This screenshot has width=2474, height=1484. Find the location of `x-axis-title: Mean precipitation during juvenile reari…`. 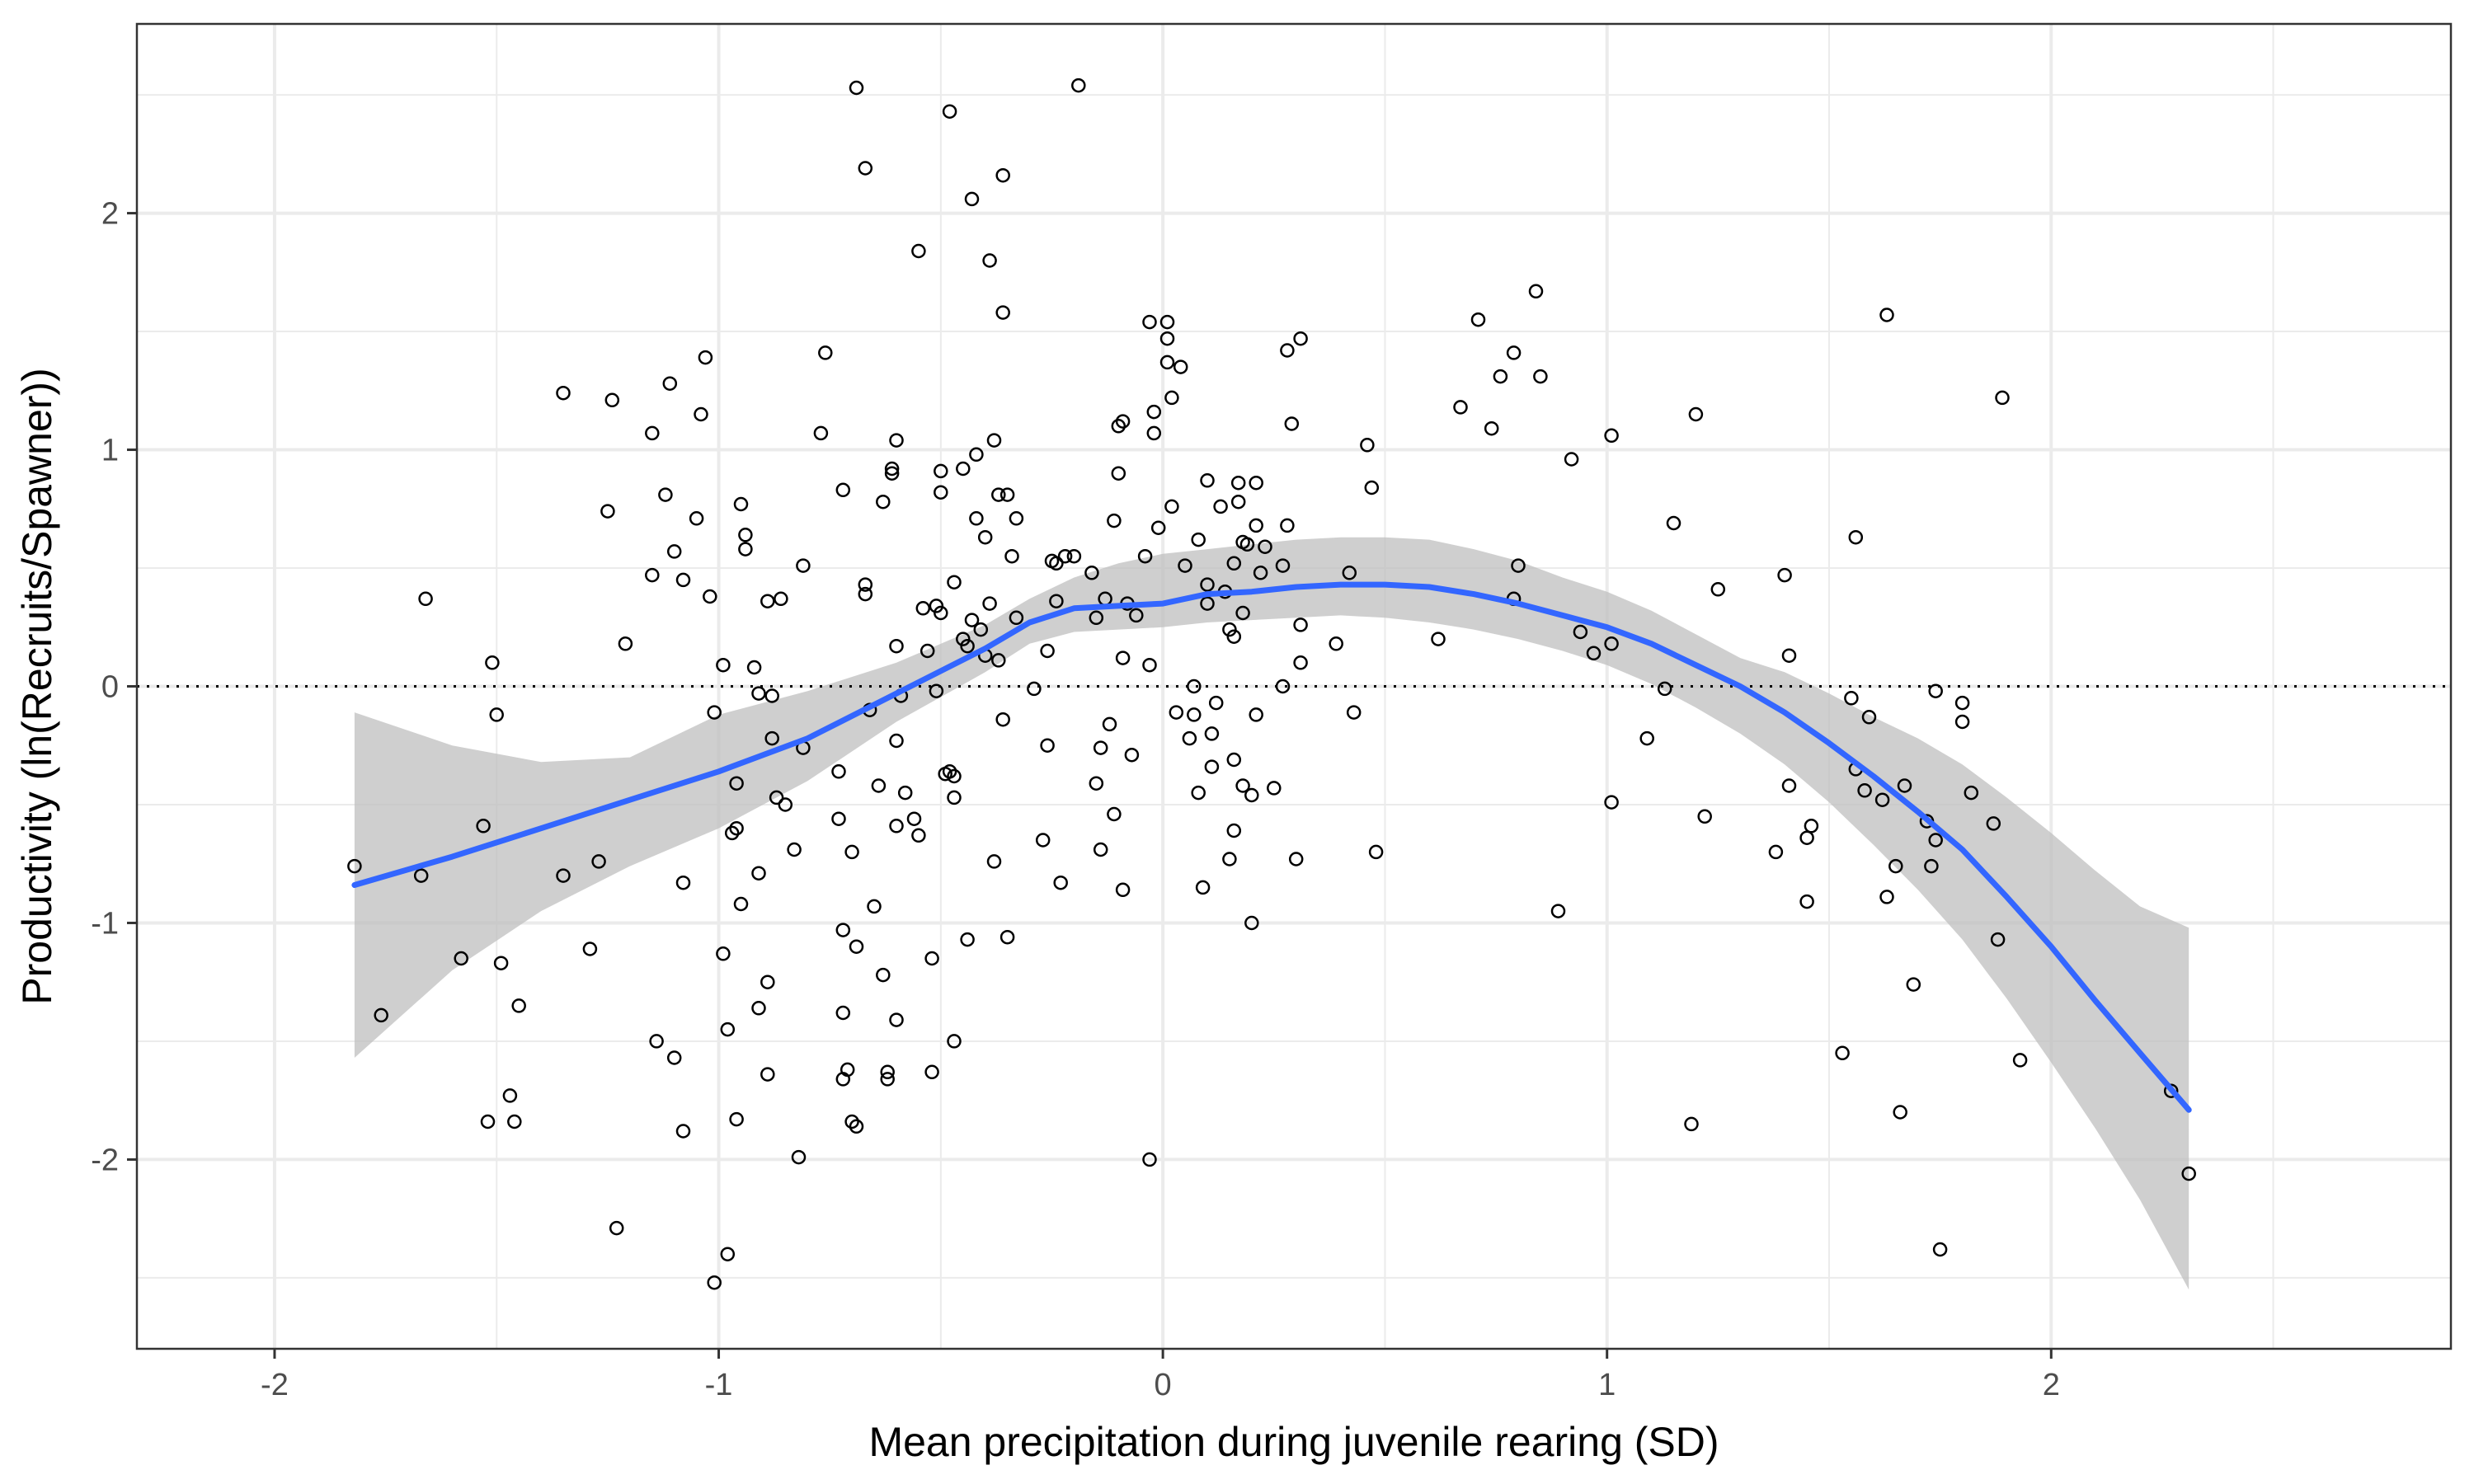

x-axis-title: Mean precipitation during juvenile reari… is located at coordinates (1293, 1442).